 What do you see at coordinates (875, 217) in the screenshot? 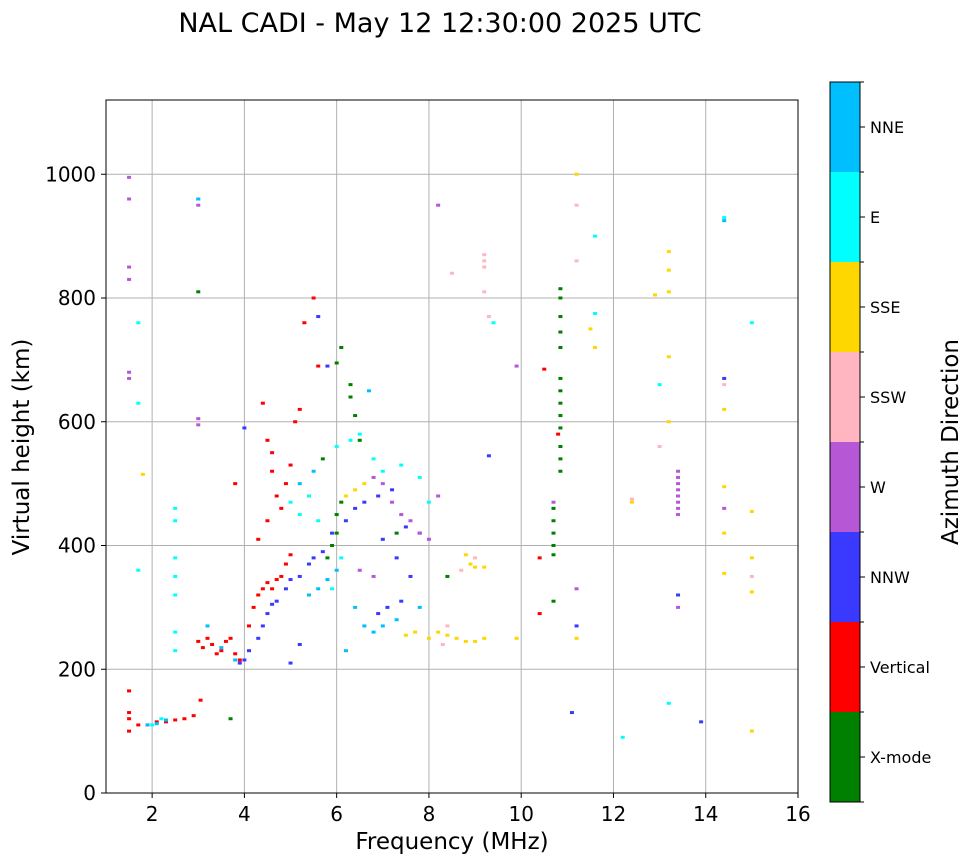
I see `colorbar-tick-label: E` at bounding box center [875, 217].